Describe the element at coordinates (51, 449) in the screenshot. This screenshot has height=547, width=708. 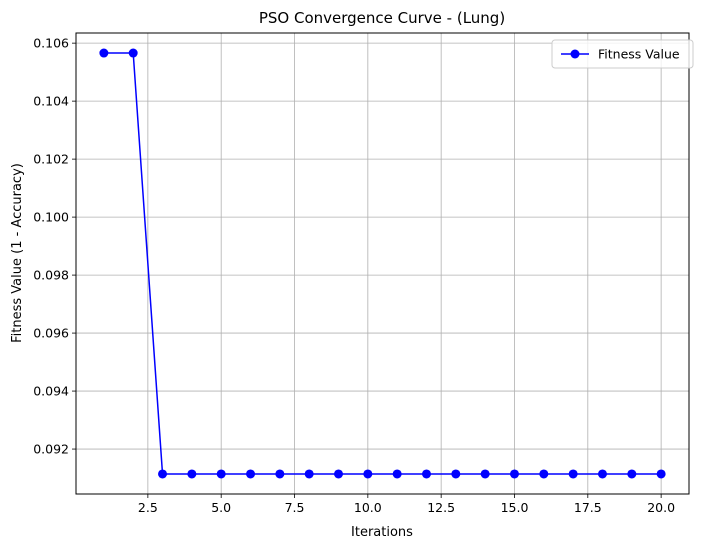
I see `y-tick-label: 0.092` at that location.